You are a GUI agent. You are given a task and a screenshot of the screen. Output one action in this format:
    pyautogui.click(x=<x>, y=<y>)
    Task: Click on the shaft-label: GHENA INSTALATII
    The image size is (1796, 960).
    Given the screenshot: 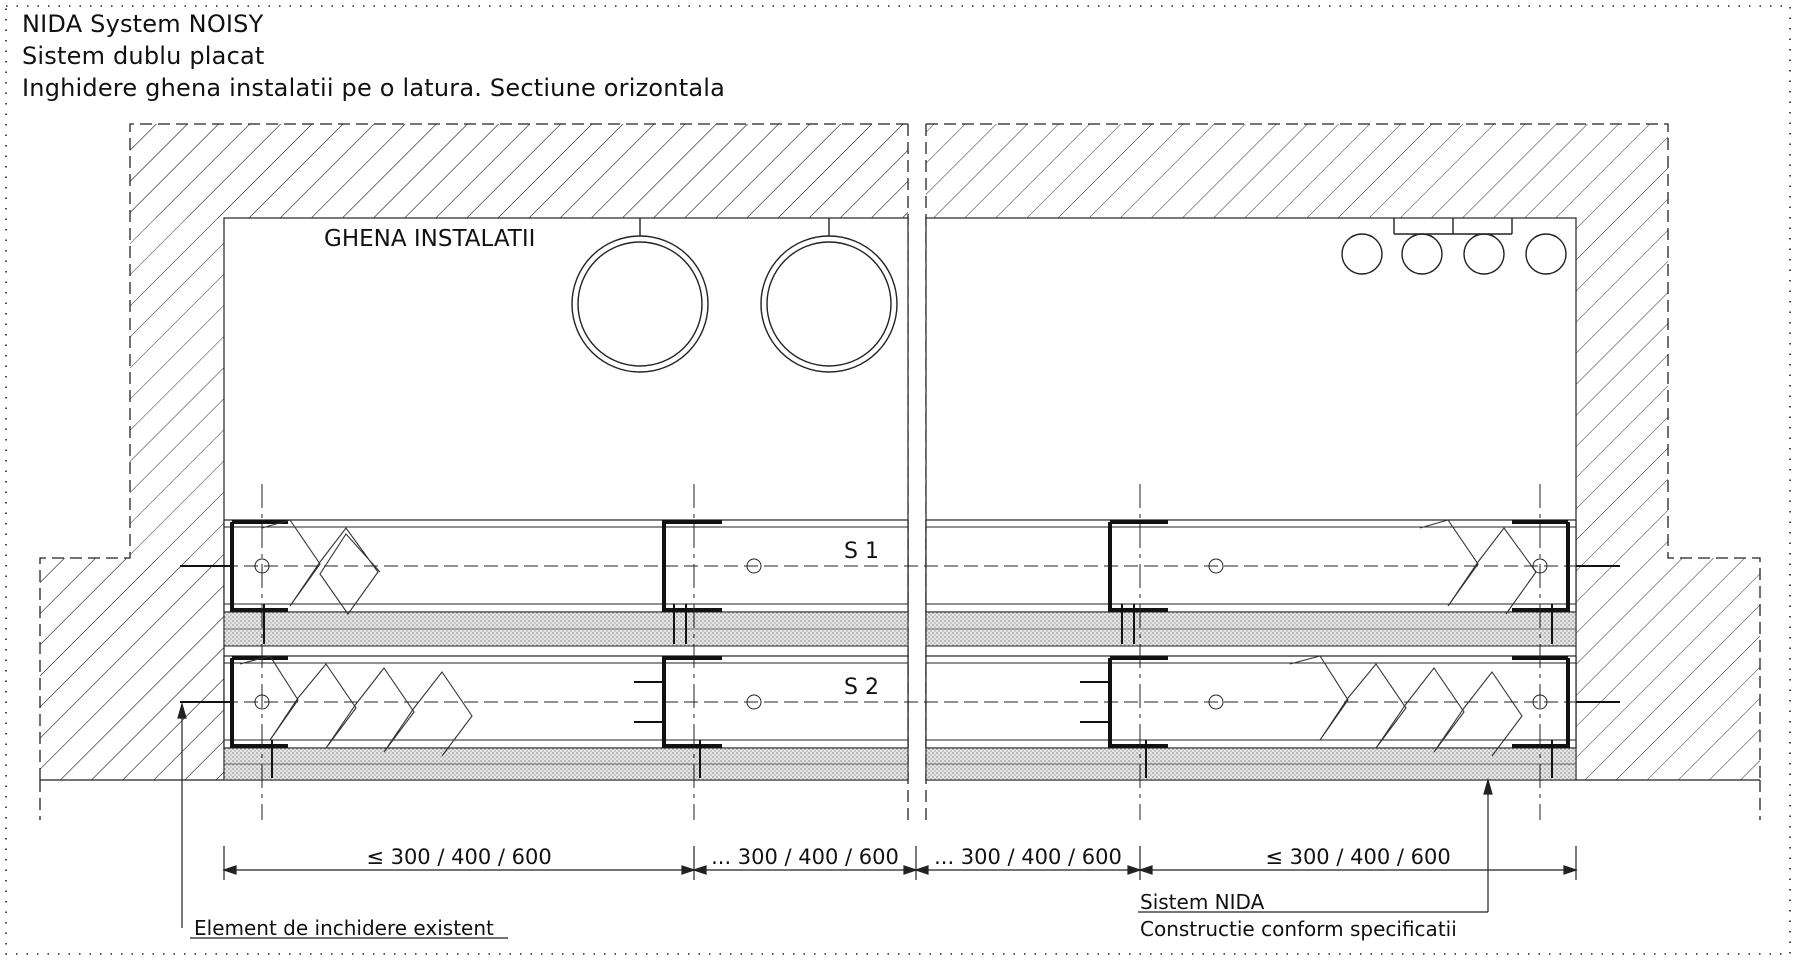 What is the action you would take?
    pyautogui.click(x=429, y=239)
    